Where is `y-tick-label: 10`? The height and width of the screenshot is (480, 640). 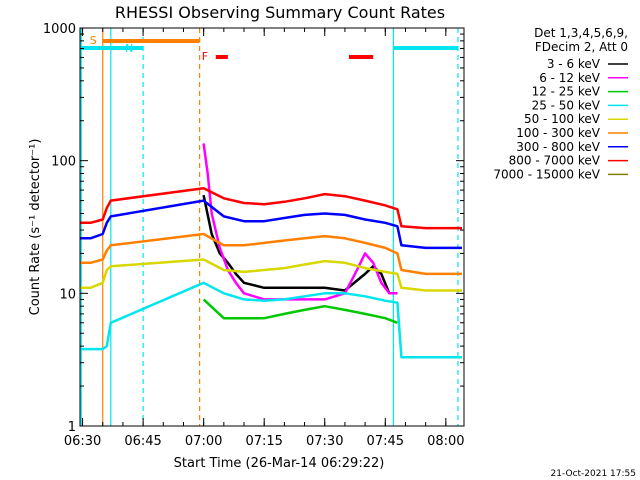 y-tick-label: 10 is located at coordinates (67, 294).